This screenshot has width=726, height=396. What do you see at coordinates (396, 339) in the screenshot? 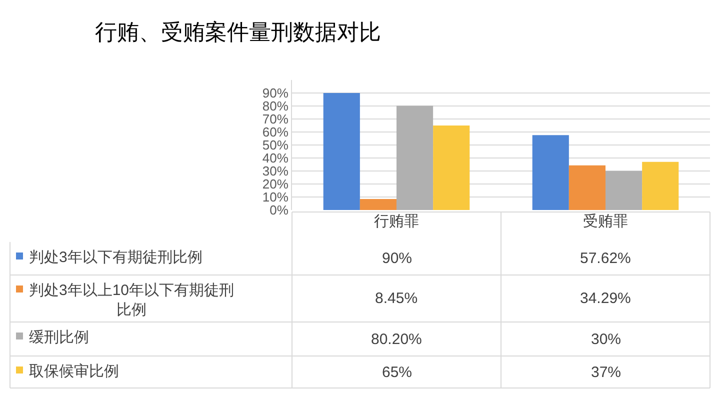
I see `data-label: 80.20%` at bounding box center [396, 339].